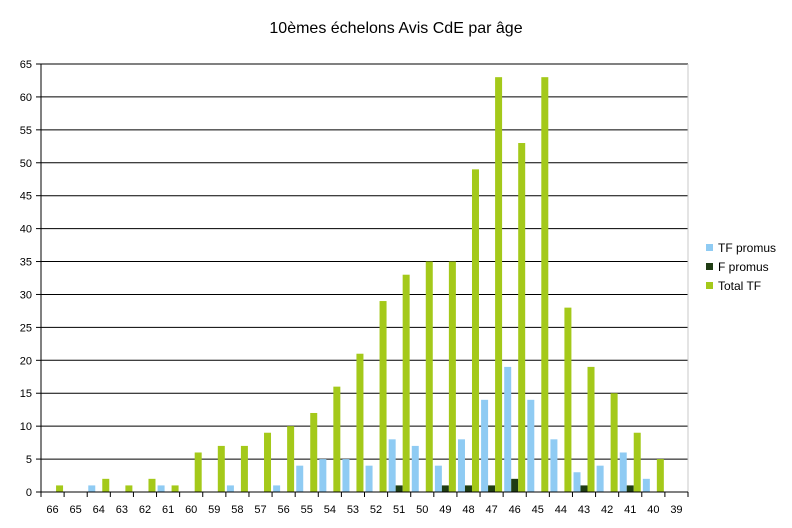  What do you see at coordinates (741, 266) in the screenshot?
I see `legend: TF promus F promus Total TF` at bounding box center [741, 266].